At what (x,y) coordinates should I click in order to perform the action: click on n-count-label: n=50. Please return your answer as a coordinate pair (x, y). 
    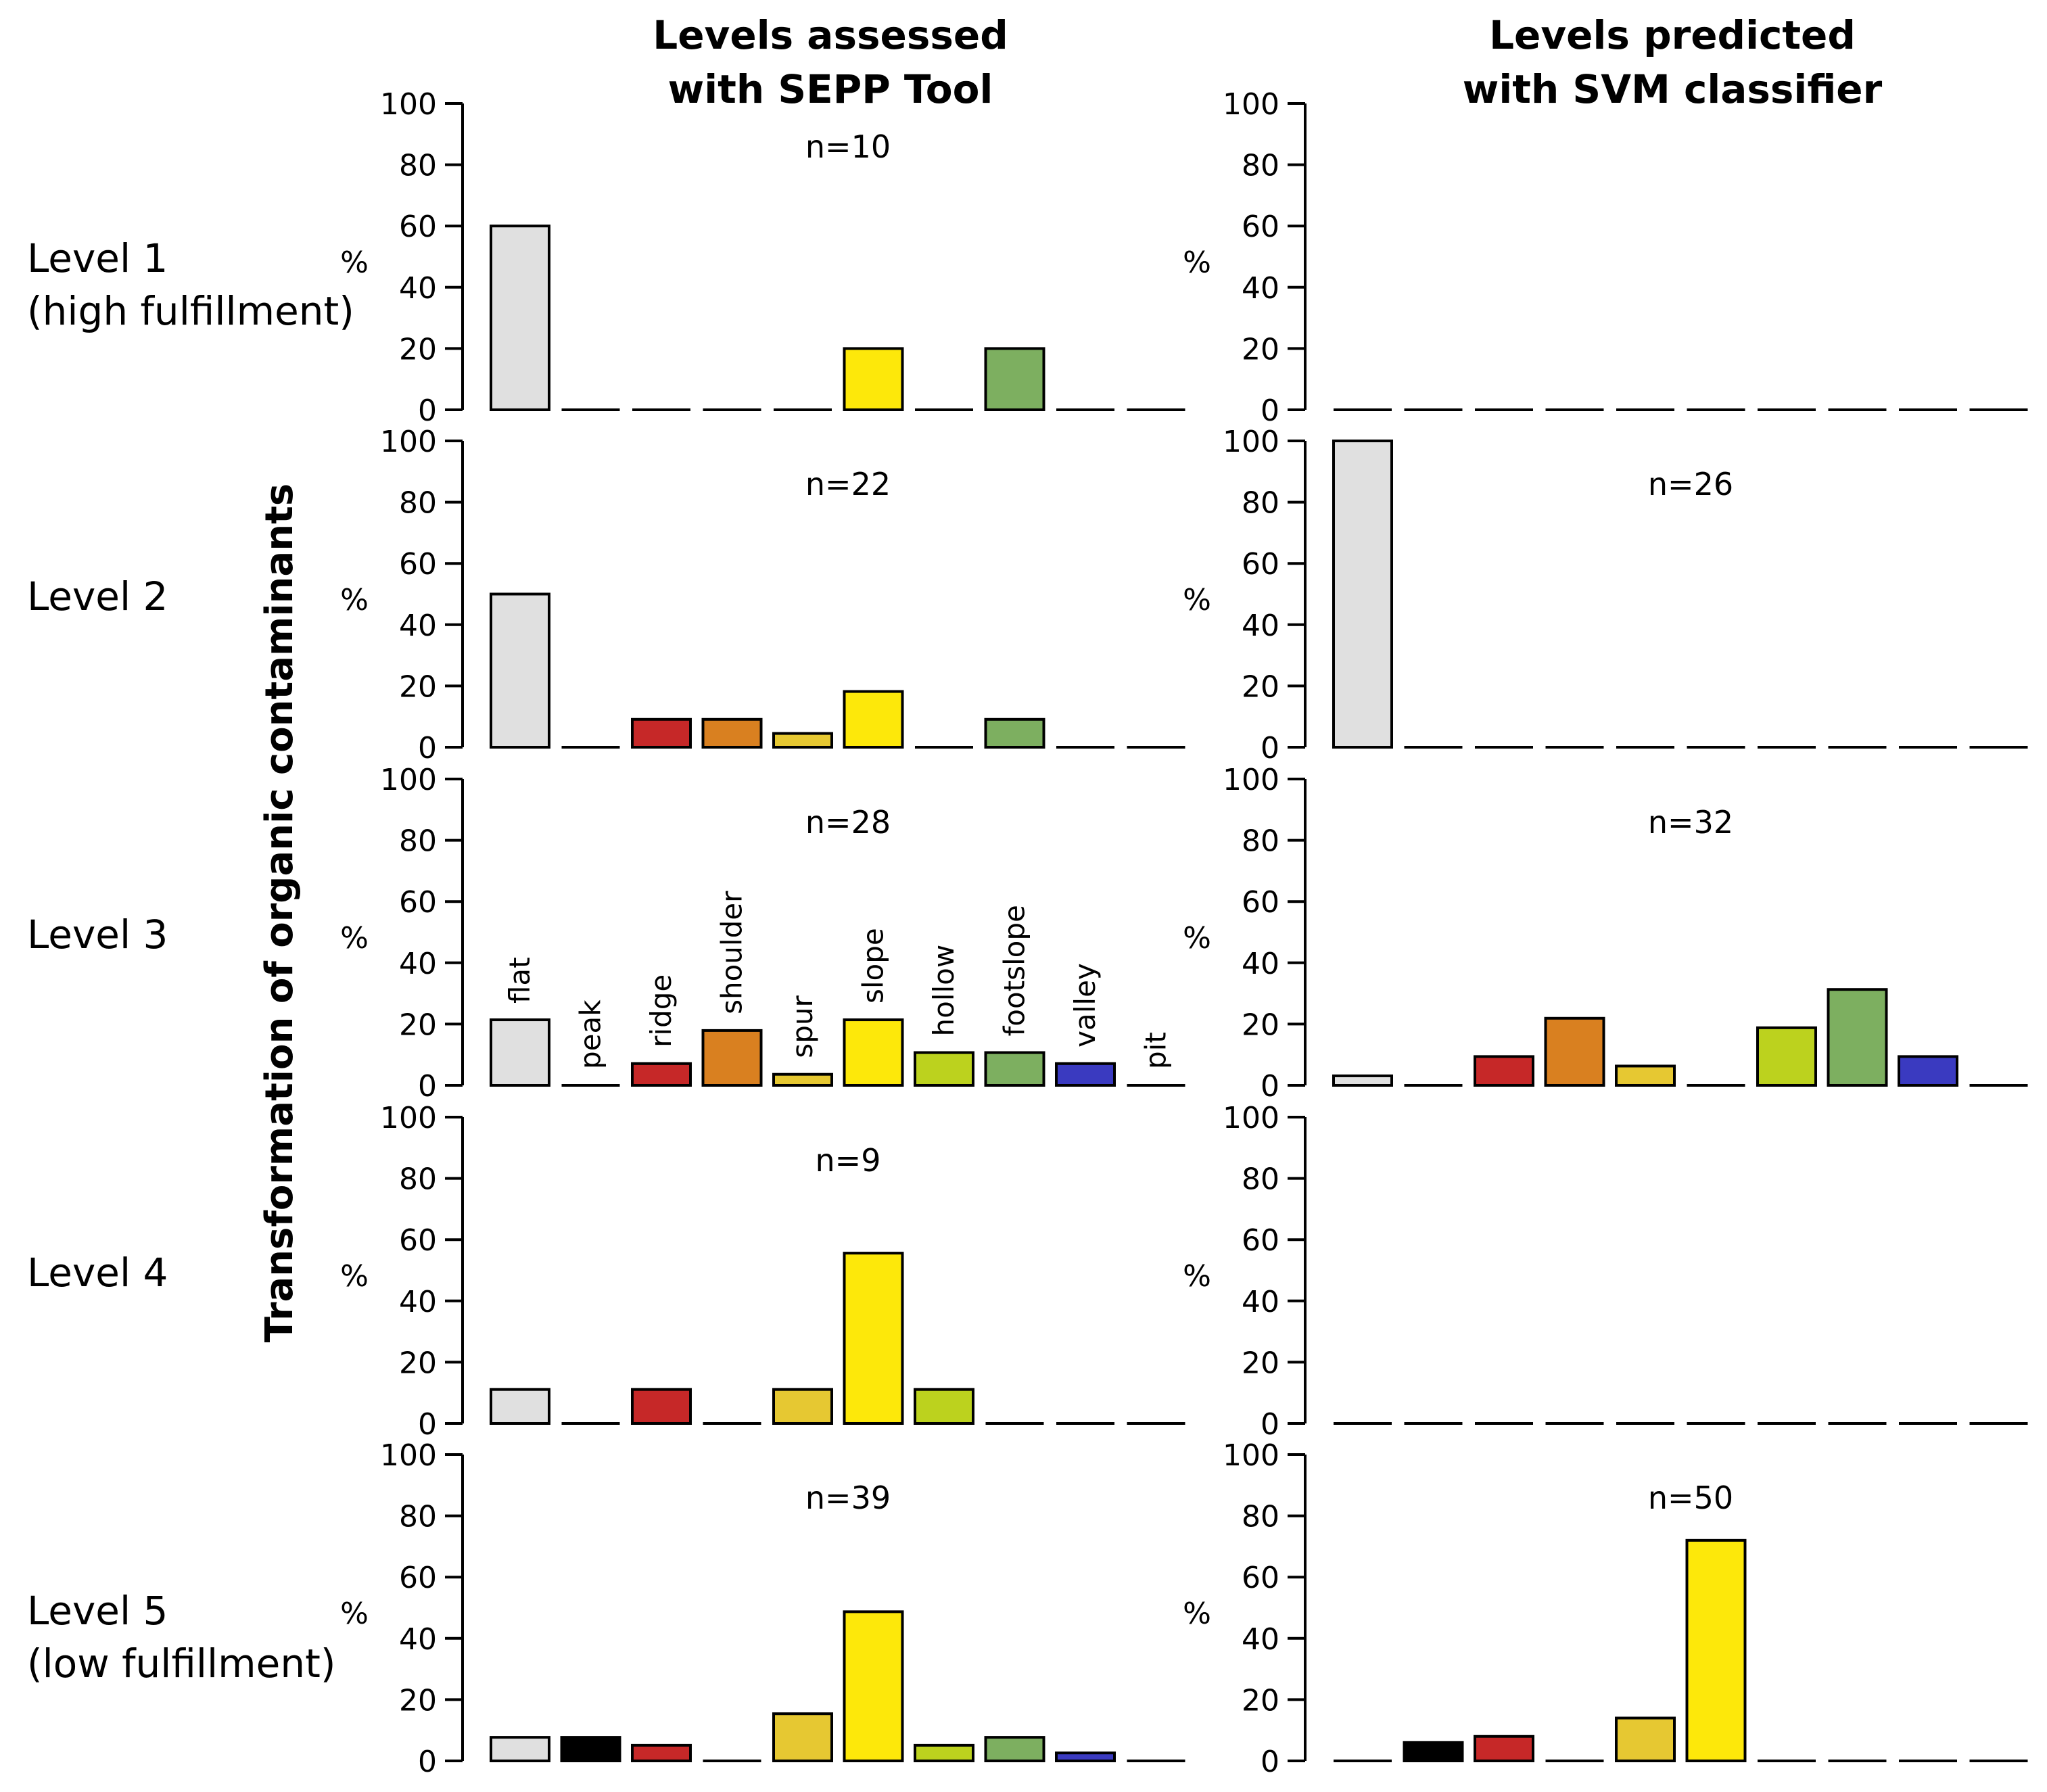
    Looking at the image, I should click on (1691, 1498).